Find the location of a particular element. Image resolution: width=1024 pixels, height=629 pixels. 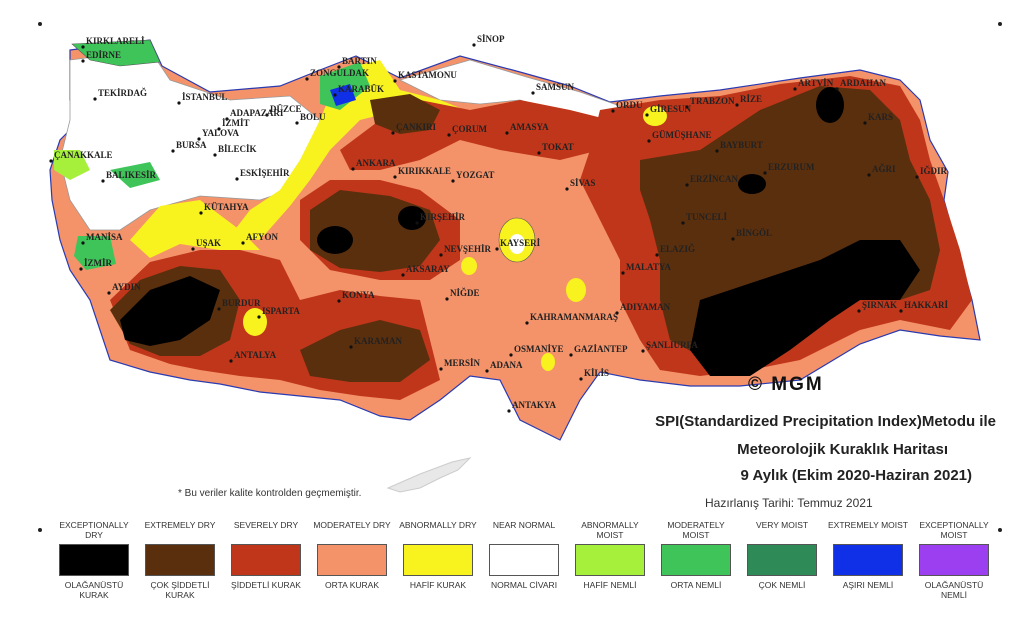

city-label: İSTANBUL is located at coordinates (204, 97).